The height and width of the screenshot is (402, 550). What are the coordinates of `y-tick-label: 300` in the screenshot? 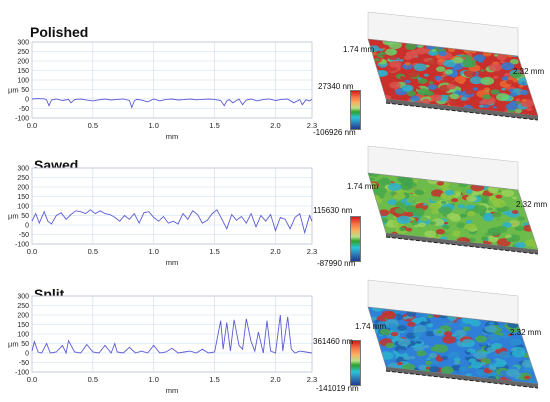 It's located at (23, 43).